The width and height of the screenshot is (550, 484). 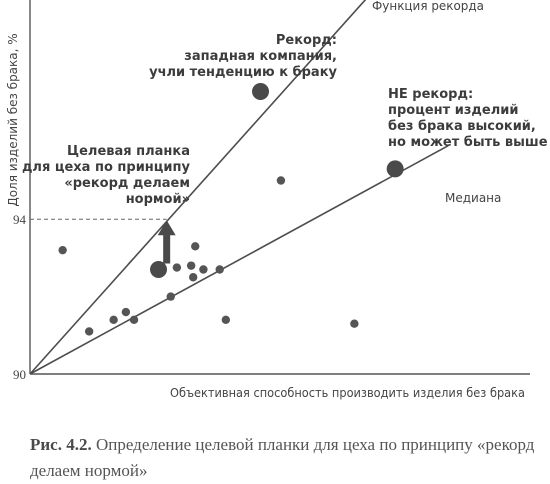 I want to click on median-label: Медиана, so click(x=473, y=198).